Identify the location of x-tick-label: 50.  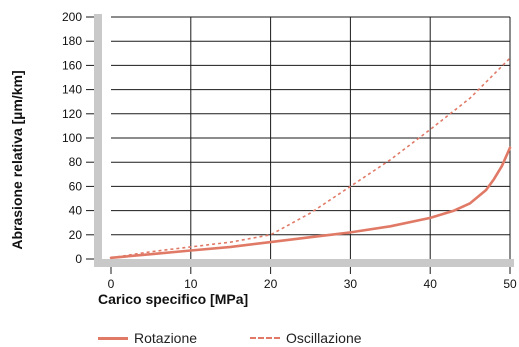
(510, 284).